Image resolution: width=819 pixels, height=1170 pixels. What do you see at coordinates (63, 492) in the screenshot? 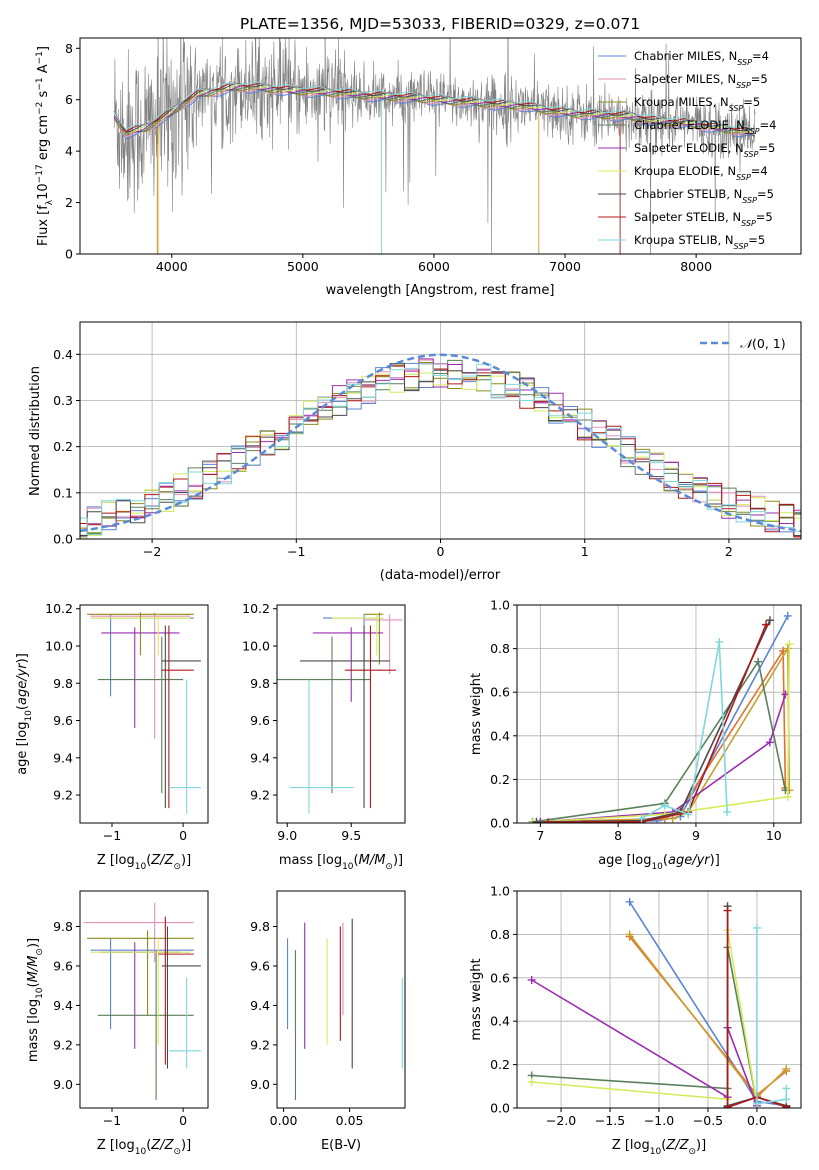
I see `y-tick-label: 0.1` at bounding box center [63, 492].